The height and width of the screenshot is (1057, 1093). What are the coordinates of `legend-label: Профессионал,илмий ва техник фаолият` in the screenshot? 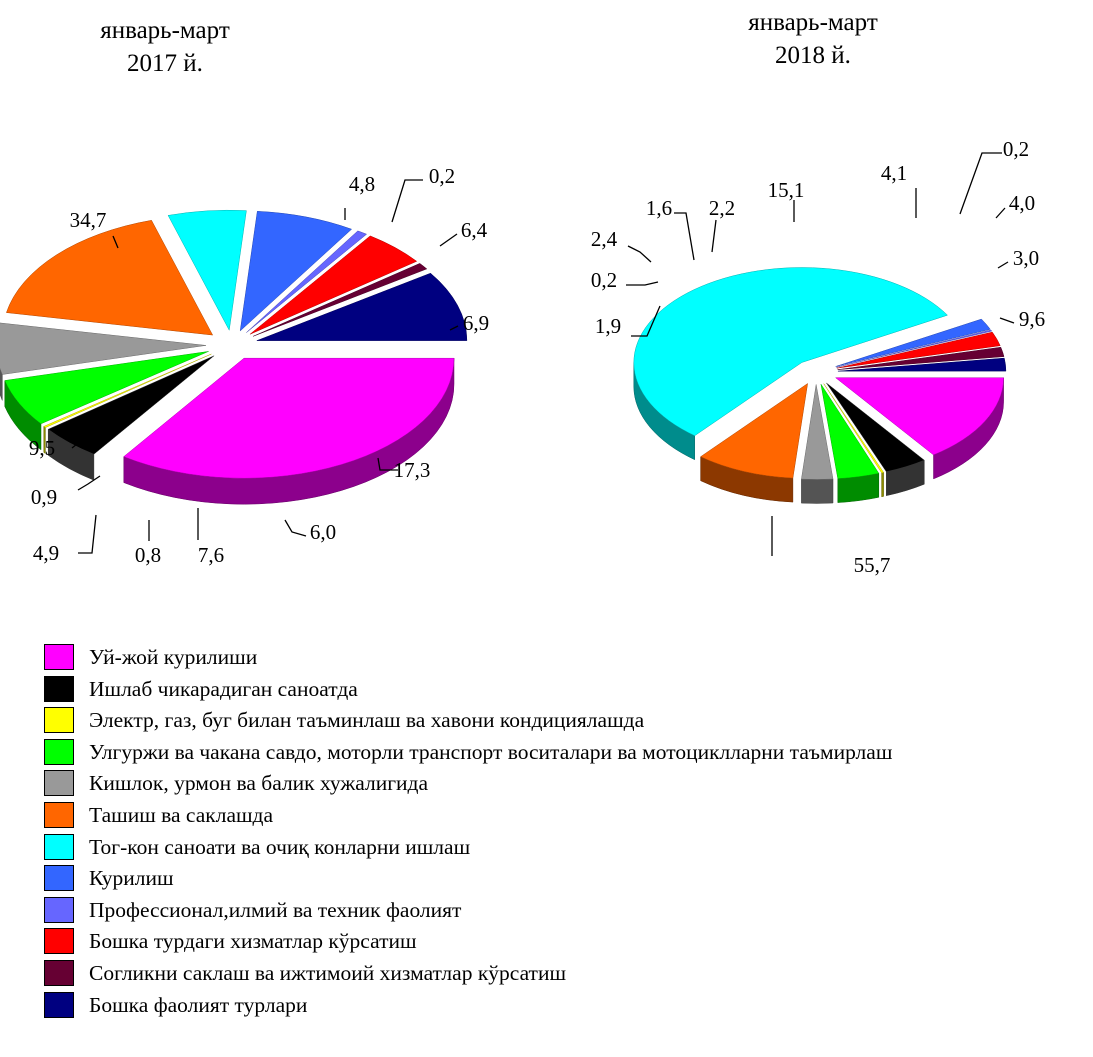 It's located at (275, 909).